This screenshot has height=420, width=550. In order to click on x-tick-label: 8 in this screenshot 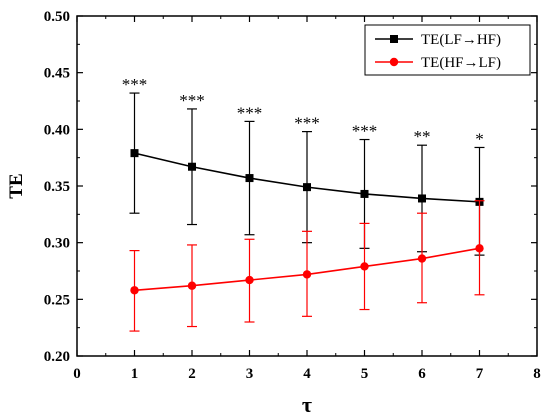, I will do `click(537, 374)`.